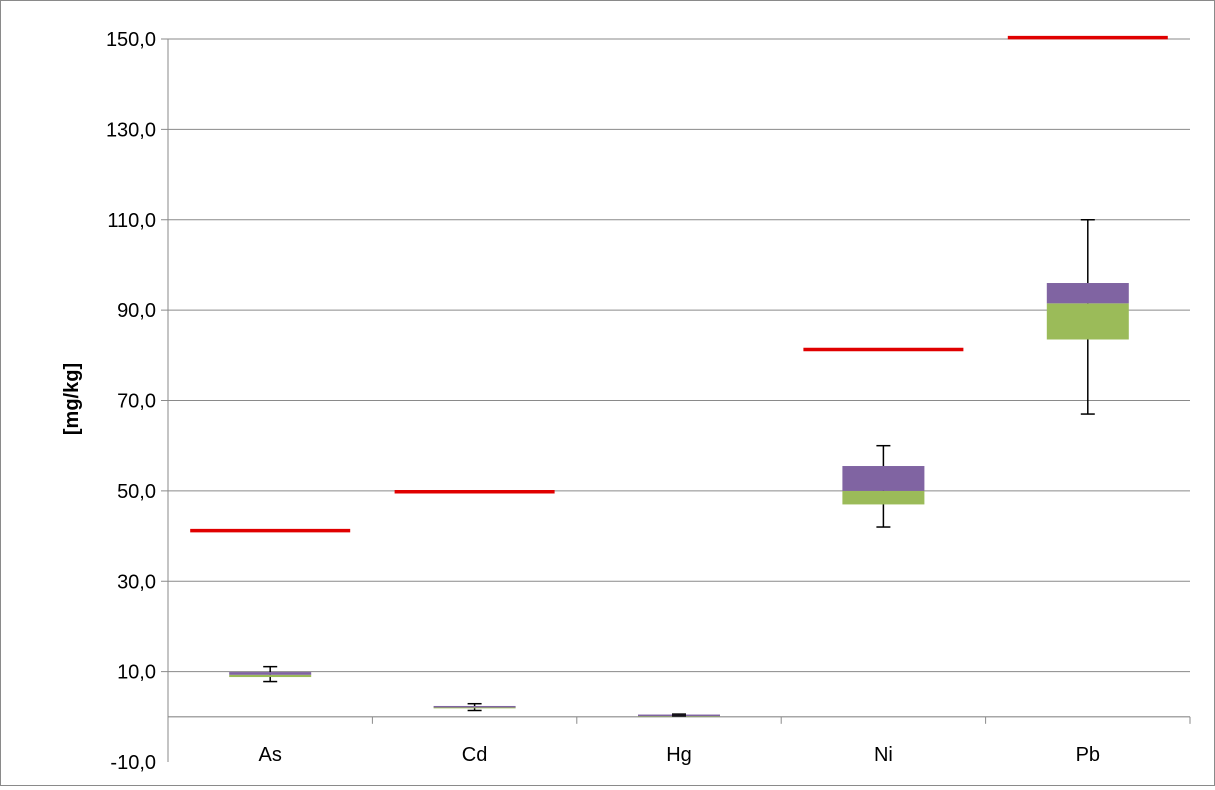 This screenshot has width=1215, height=790. Describe the element at coordinates (883, 755) in the screenshot. I see `category-label: Ni` at that location.